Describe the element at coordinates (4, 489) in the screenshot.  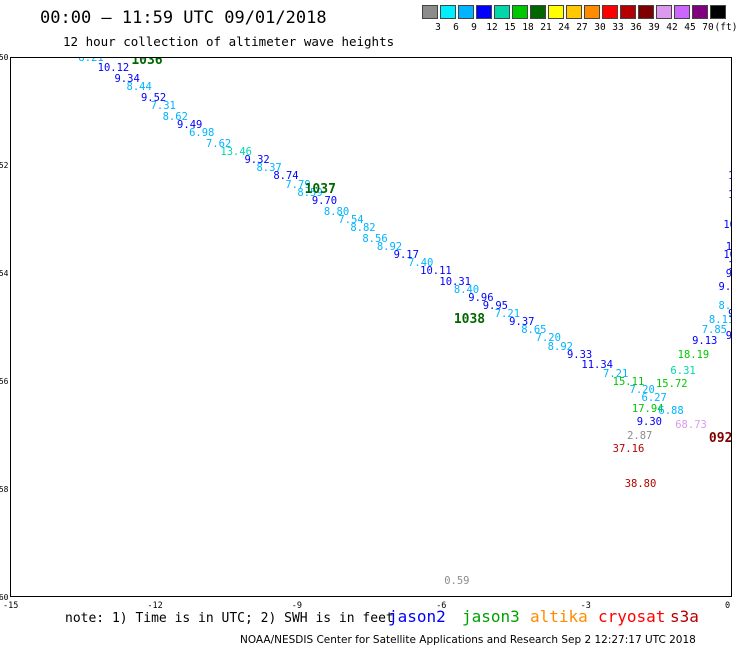
I see `y-tick-label: -58` at that location.